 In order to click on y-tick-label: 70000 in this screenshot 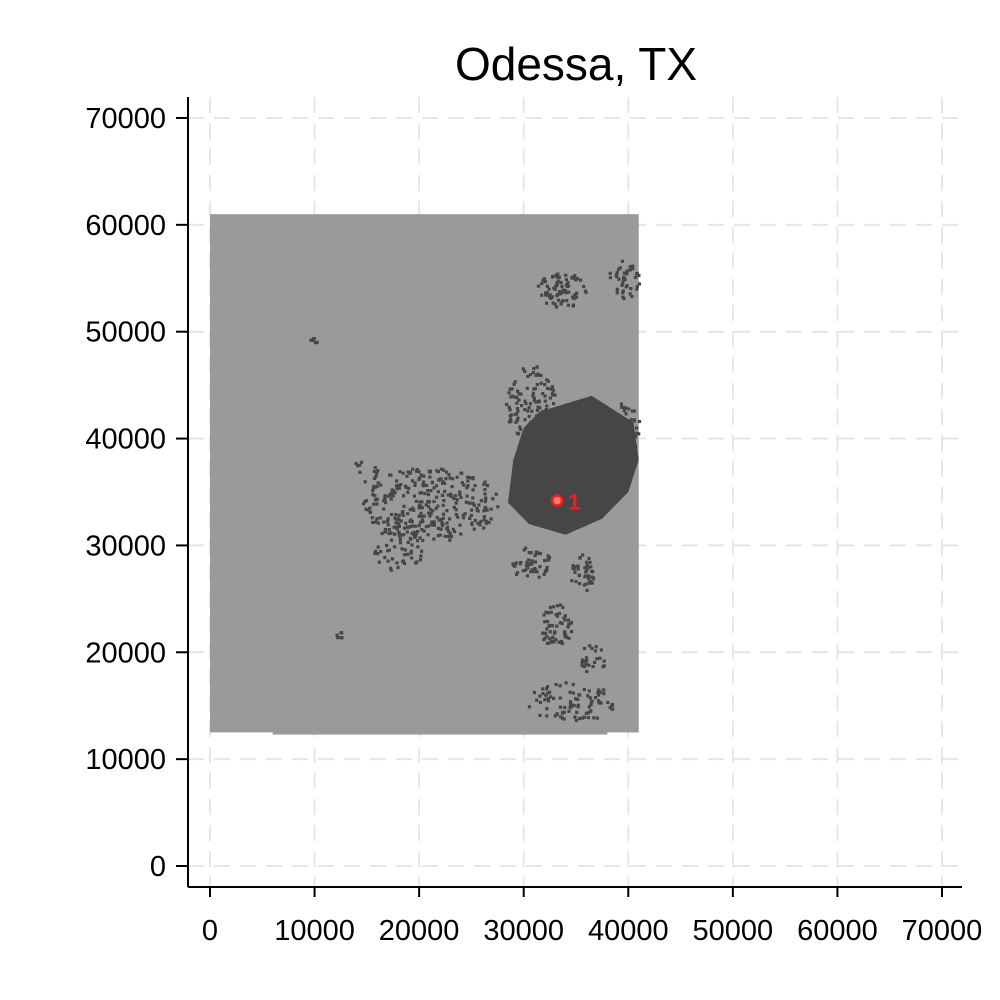, I will do `click(125, 119)`.